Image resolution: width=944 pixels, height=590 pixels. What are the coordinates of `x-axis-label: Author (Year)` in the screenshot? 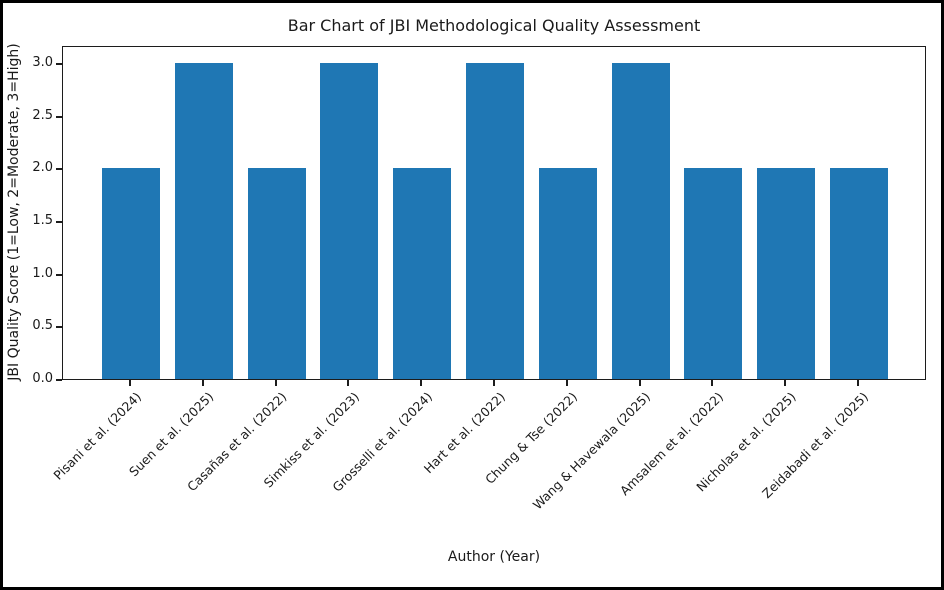 It's located at (494, 557).